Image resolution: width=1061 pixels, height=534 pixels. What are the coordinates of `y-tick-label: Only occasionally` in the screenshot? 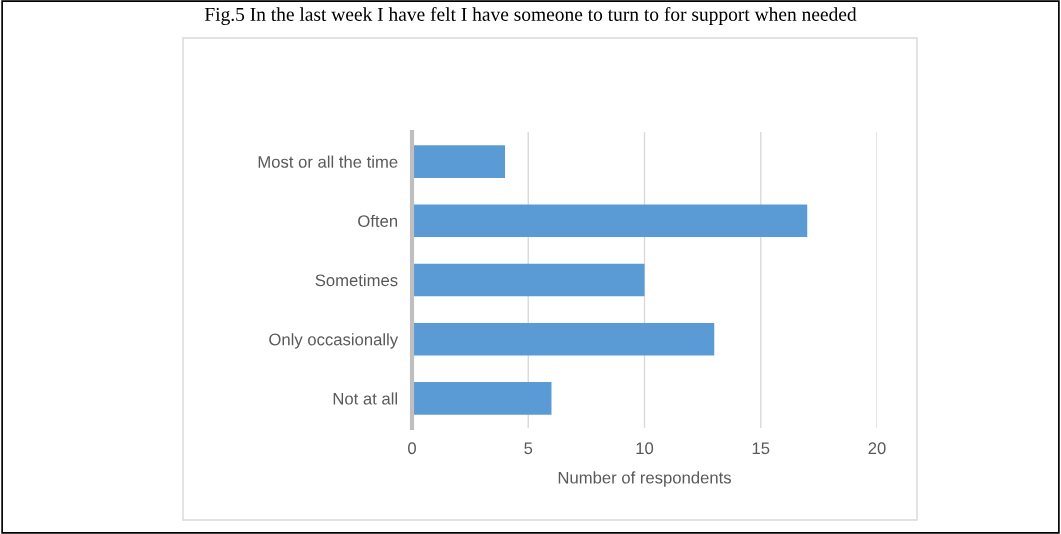 It's located at (334, 341).